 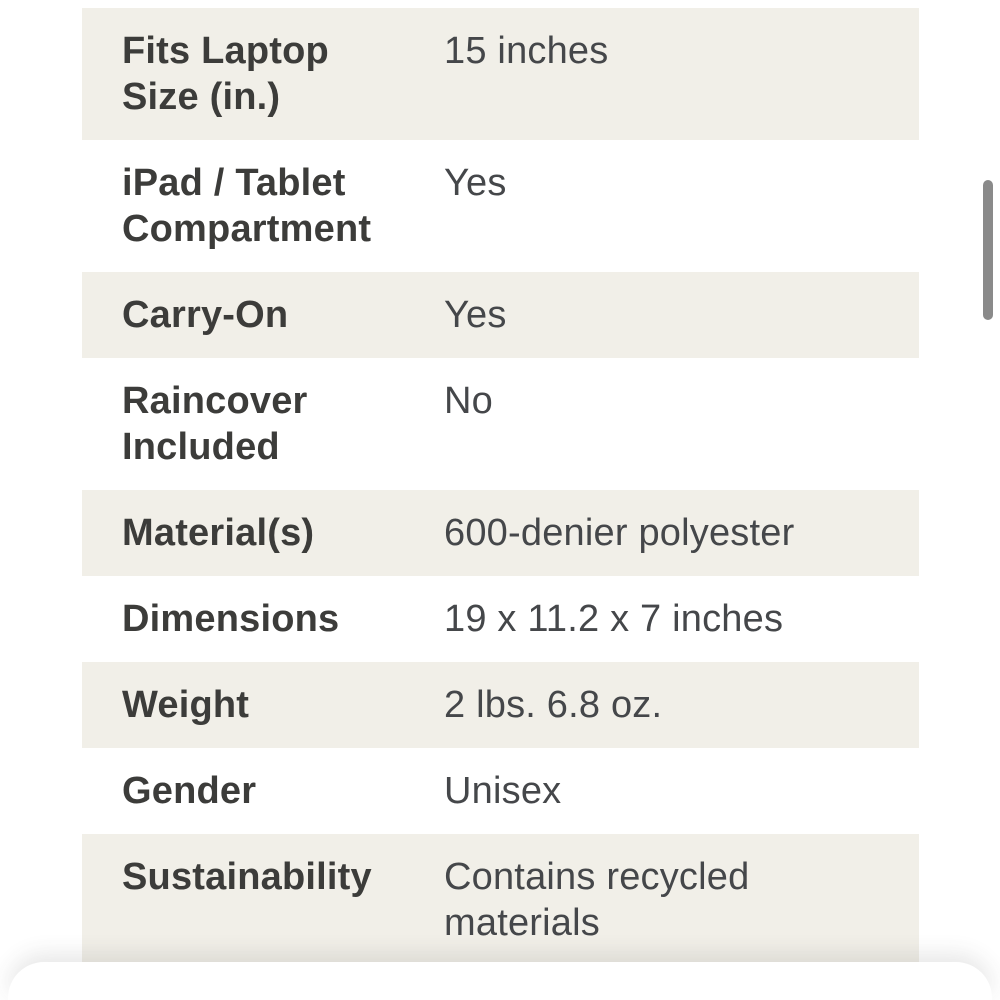 I want to click on spec-row-weight: Weight 2 lbs. 6.8 oz., so click(x=500, y=705).